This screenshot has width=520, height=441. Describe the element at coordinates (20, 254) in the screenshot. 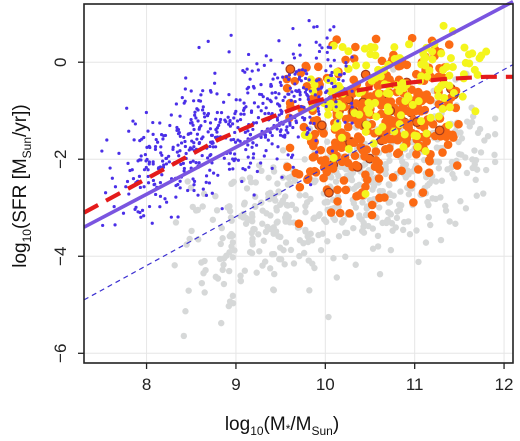

I see `y-axis-title-log: log` at that location.